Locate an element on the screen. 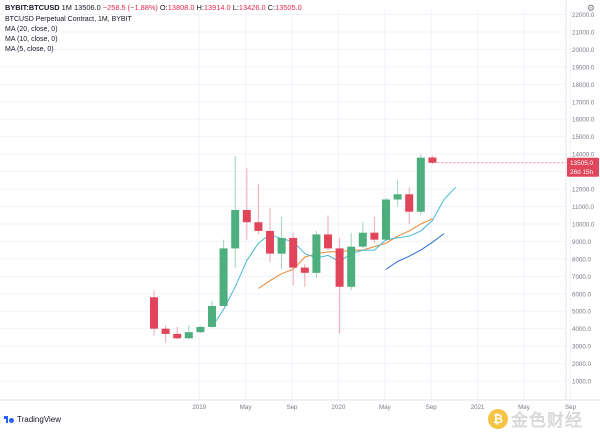 The width and height of the screenshot is (600, 434). tradingview-name: TradingView is located at coordinates (39, 419).